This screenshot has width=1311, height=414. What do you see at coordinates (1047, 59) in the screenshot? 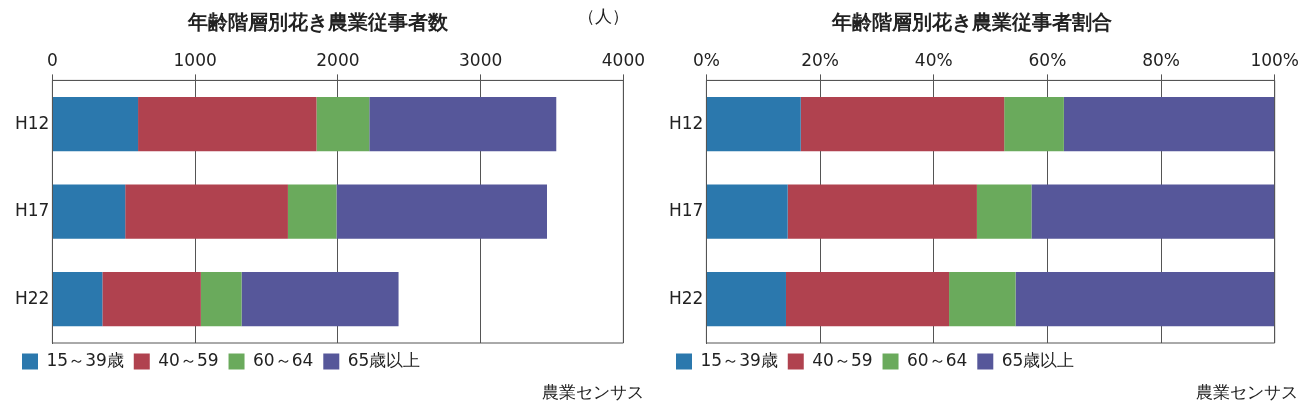
I see `x-tick-label: 60%` at bounding box center [1047, 59].